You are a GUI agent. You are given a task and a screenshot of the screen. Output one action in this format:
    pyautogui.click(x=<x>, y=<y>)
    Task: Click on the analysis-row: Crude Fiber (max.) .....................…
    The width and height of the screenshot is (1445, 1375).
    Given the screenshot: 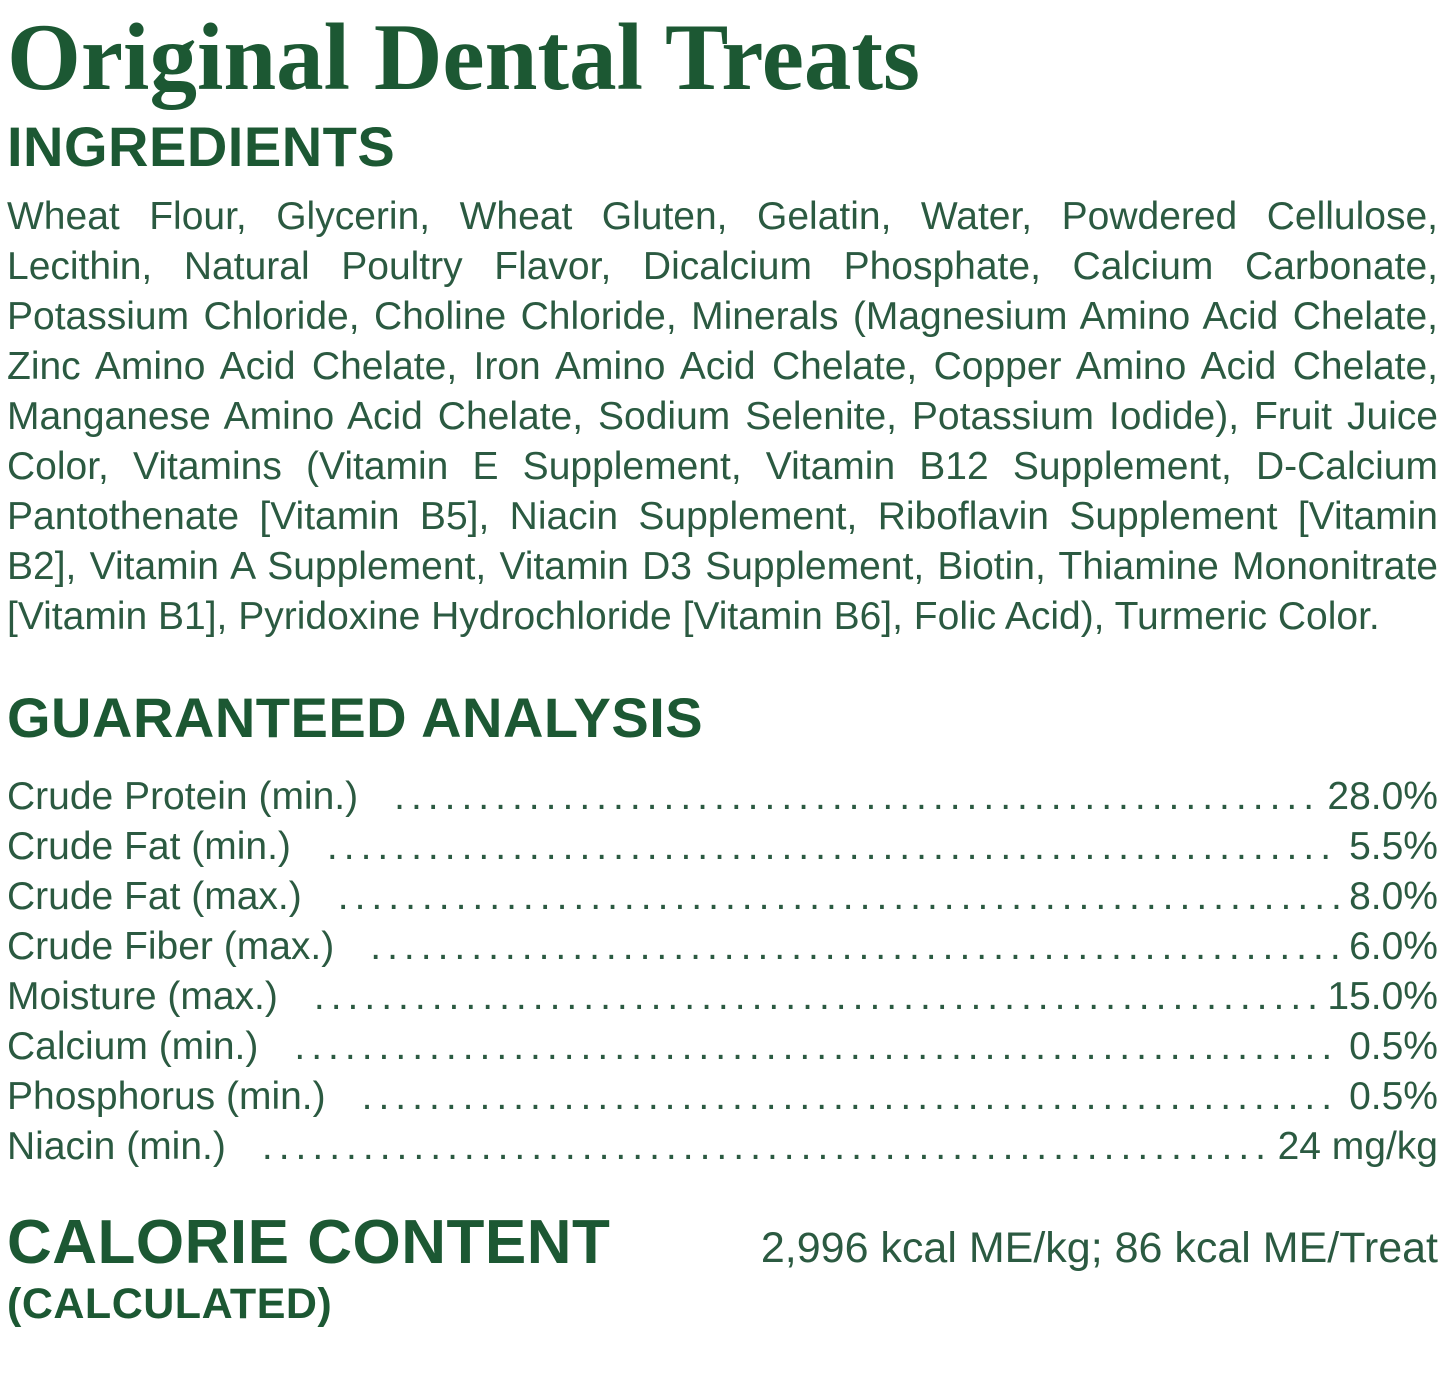 What is the action you would take?
    pyautogui.click(x=722, y=947)
    